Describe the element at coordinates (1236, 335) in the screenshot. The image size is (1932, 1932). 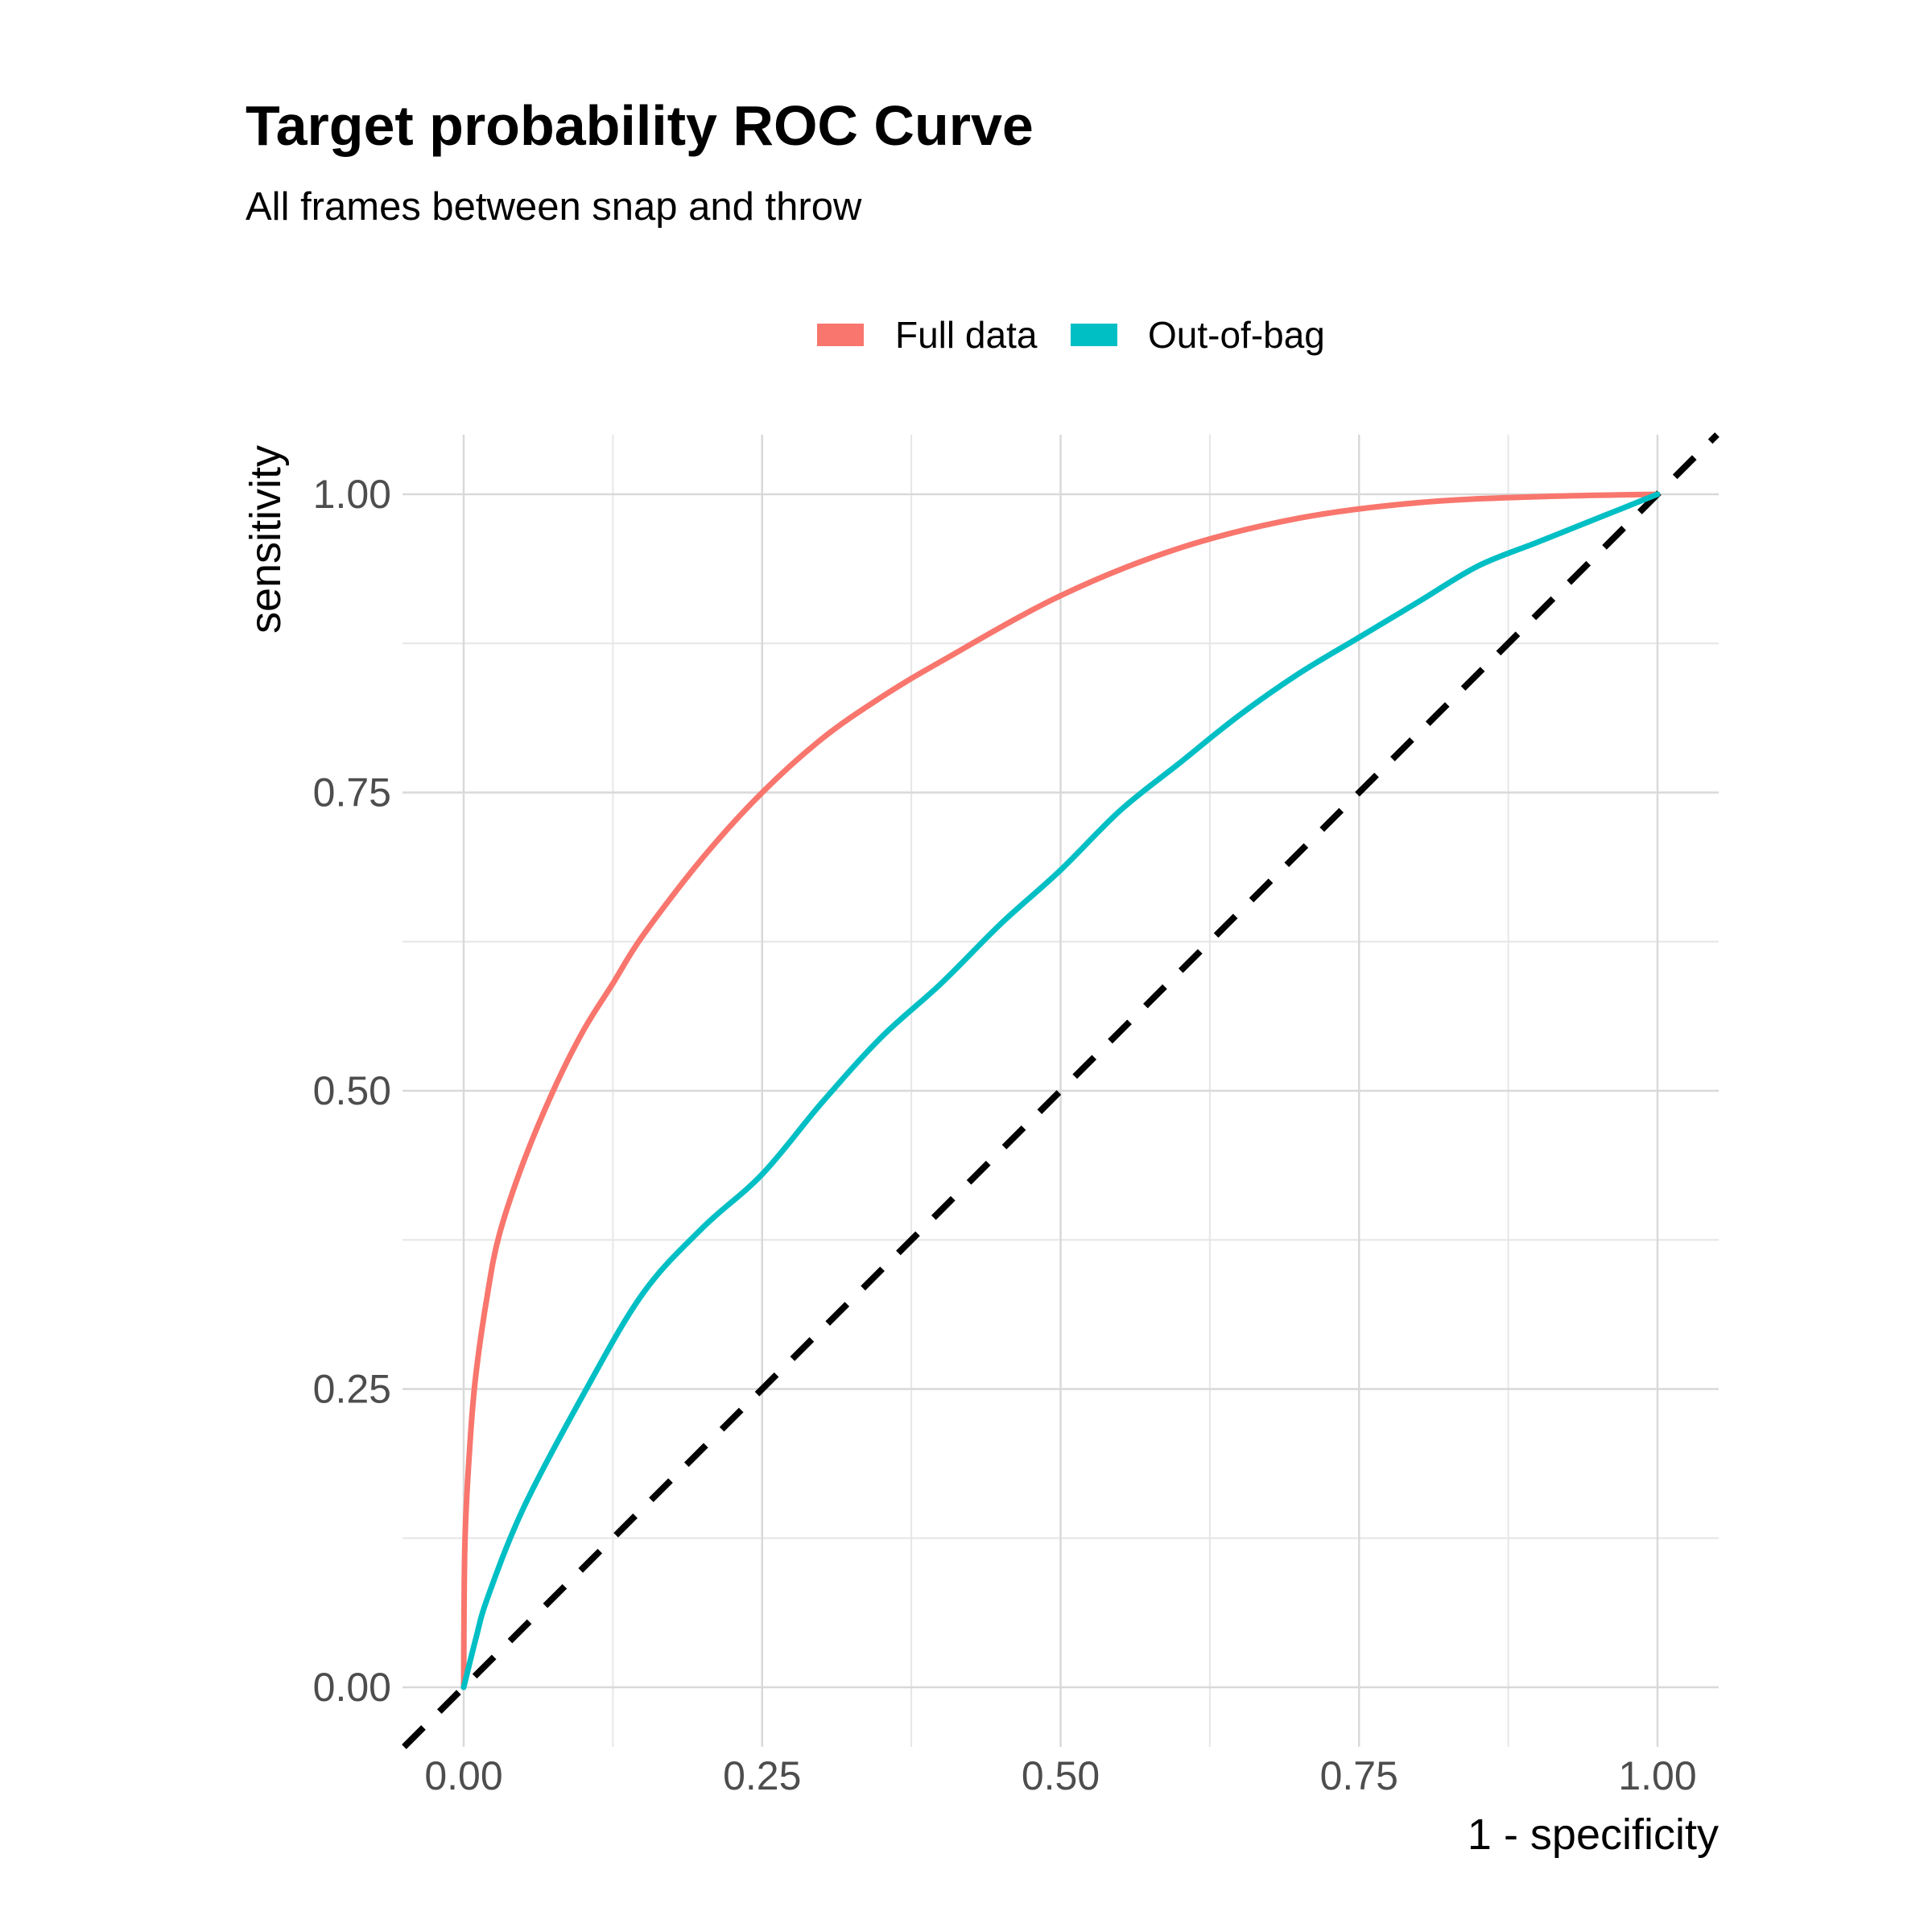
I see `legend-label-out-of-bag: Out-of-bag` at that location.